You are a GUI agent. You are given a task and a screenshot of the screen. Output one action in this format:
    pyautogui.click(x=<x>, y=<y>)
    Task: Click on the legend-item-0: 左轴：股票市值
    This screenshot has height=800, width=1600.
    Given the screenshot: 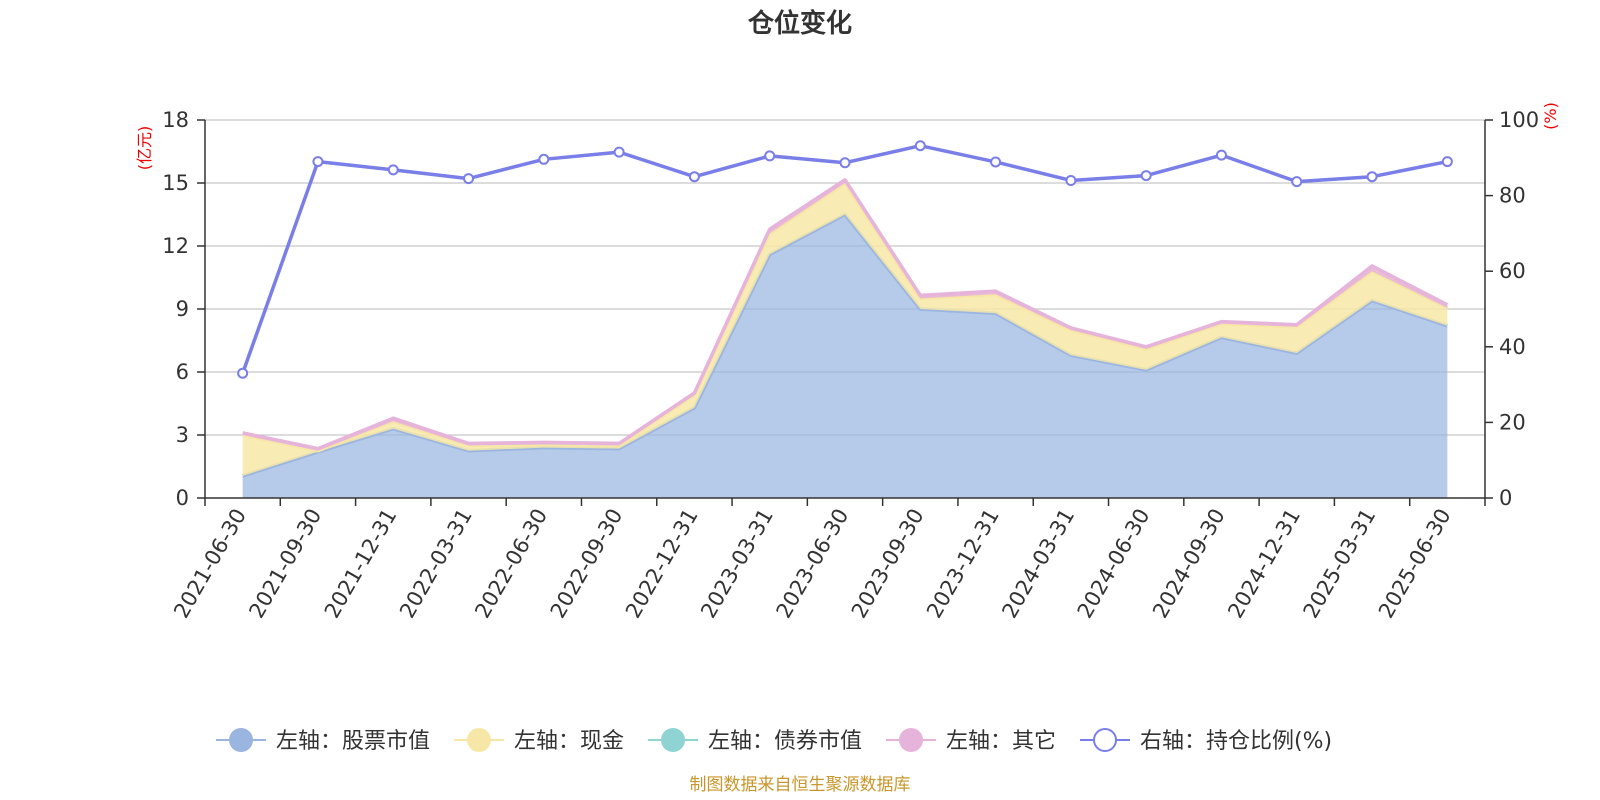 What is the action you would take?
    pyautogui.click(x=323, y=741)
    